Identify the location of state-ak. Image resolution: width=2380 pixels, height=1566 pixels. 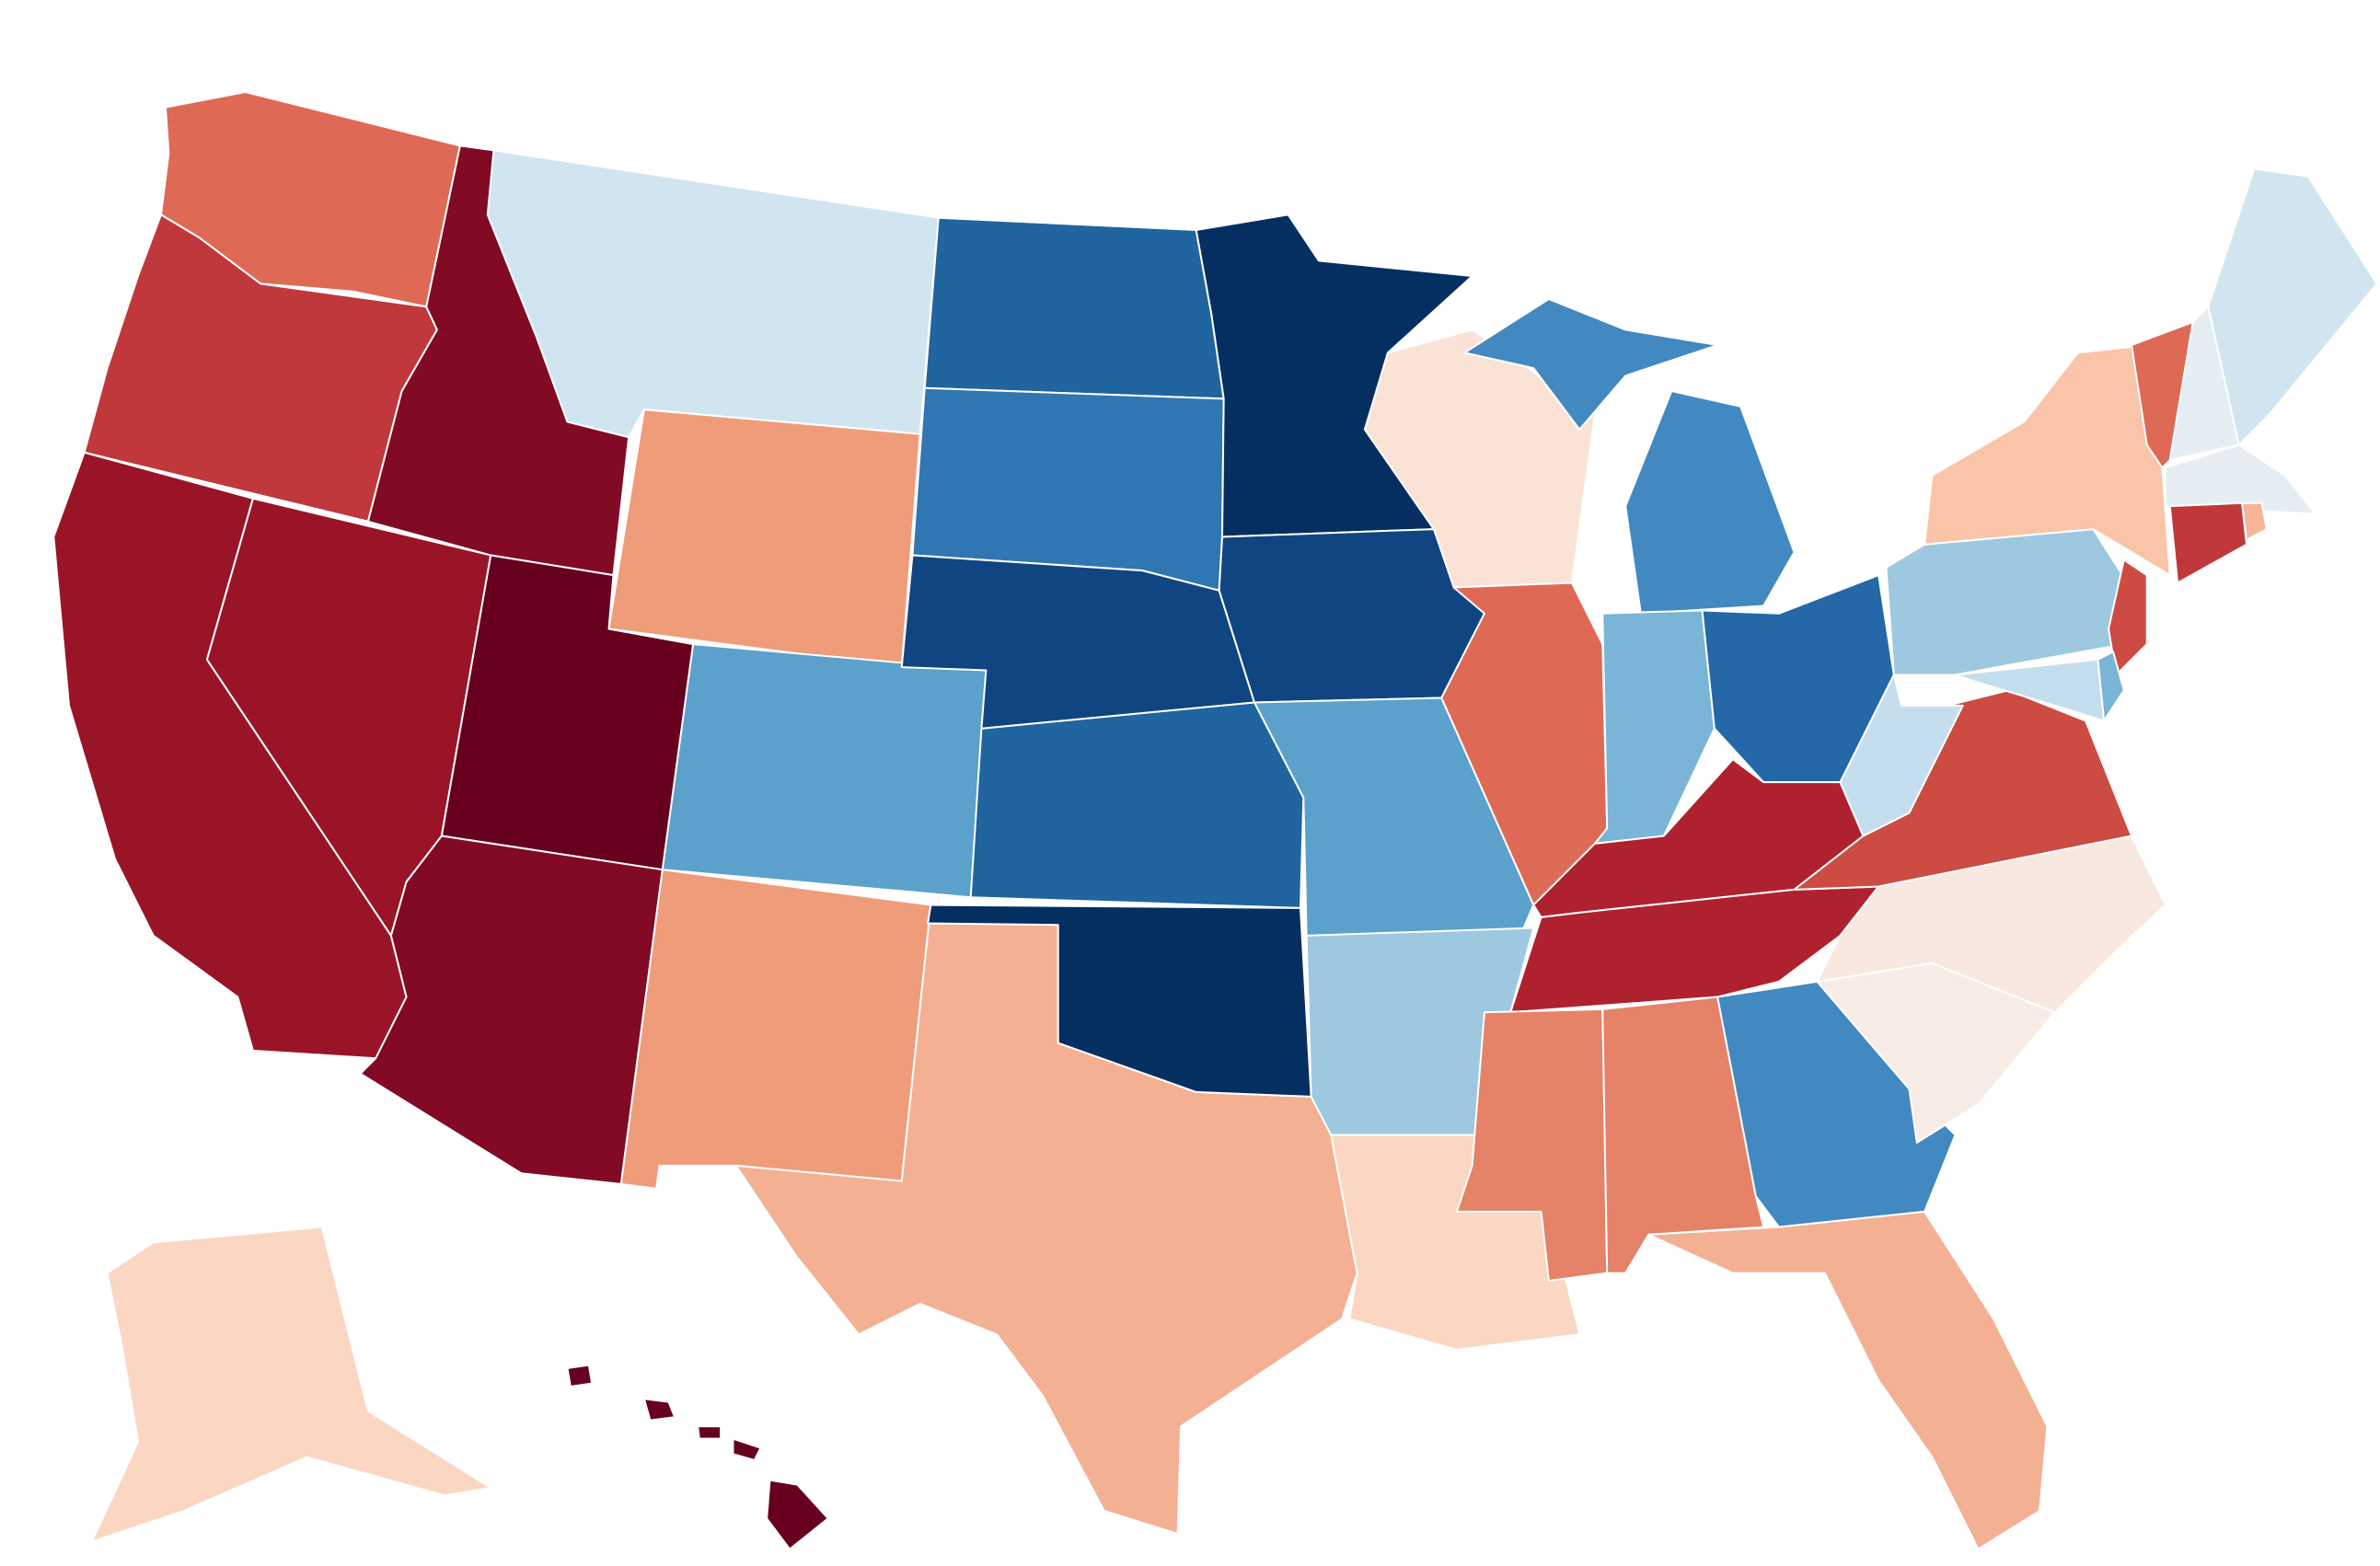
(291, 1384).